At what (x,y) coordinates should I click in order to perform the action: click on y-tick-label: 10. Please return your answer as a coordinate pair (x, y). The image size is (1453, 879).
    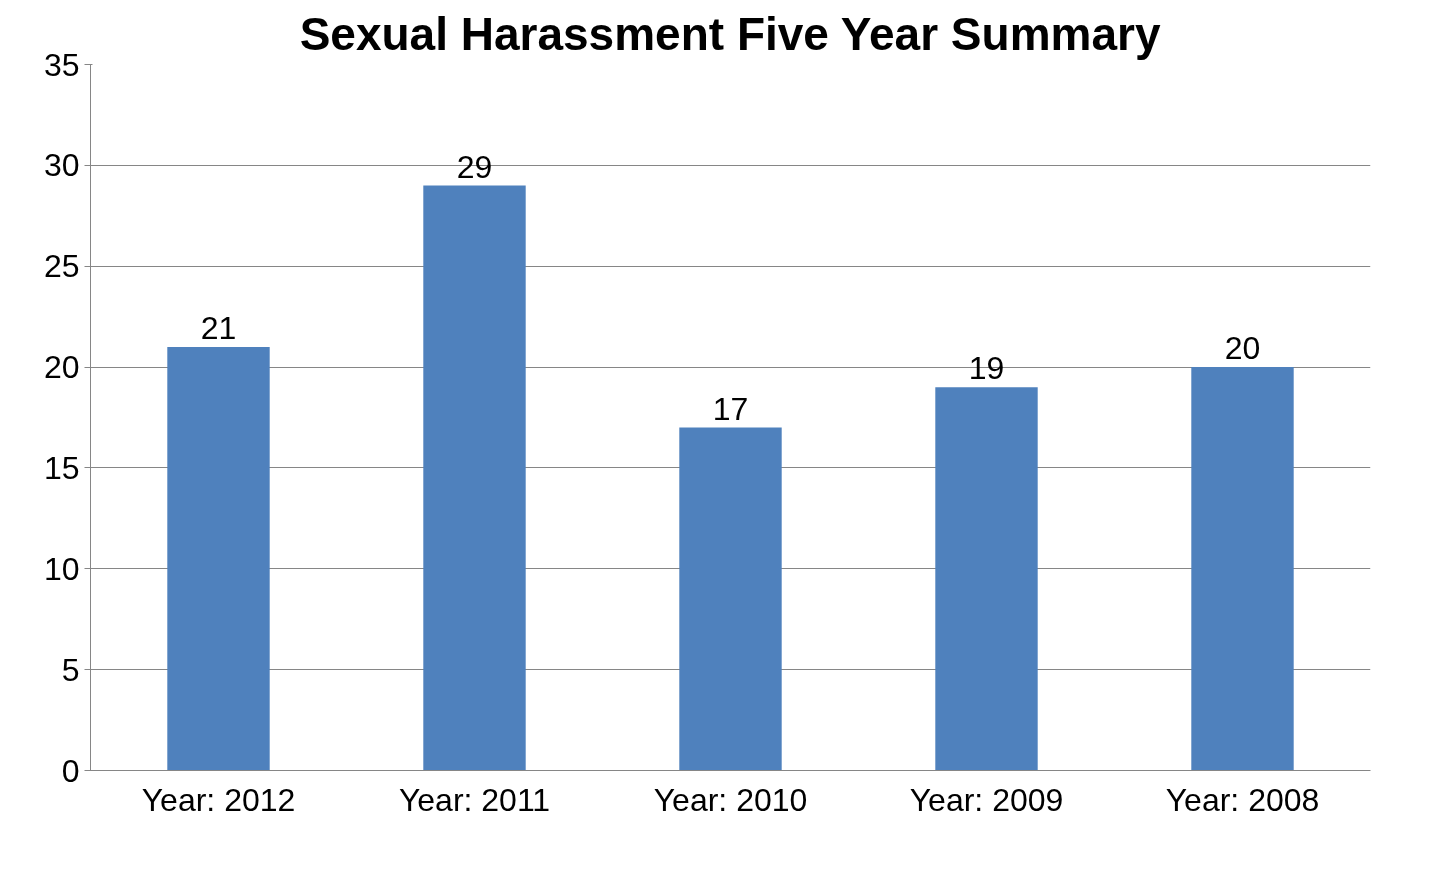
    Looking at the image, I should click on (61, 568).